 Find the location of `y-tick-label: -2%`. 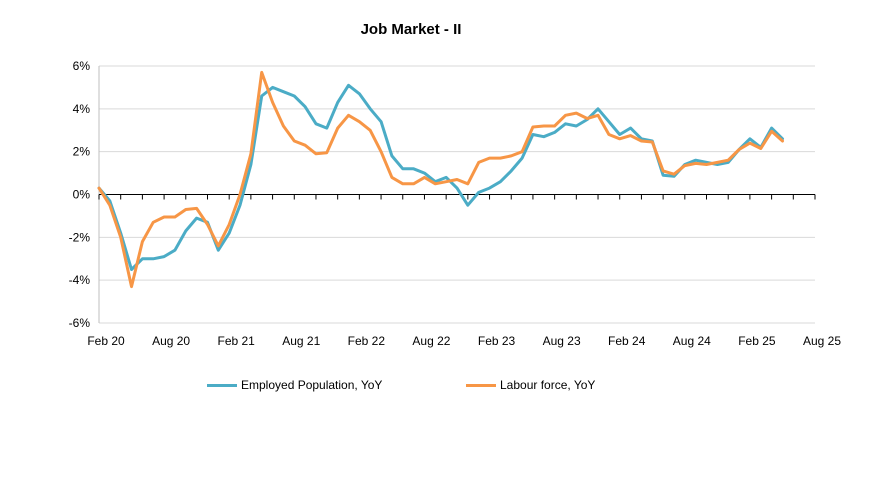

y-tick-label: -2% is located at coordinates (80, 237).